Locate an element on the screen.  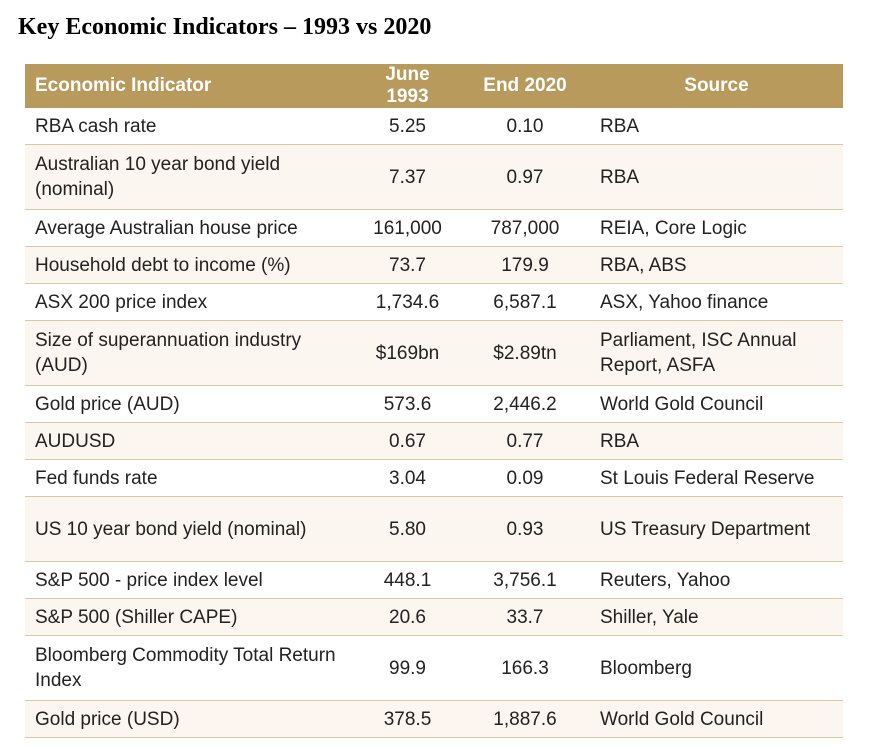
end-2020-cell: 3,756.1 is located at coordinates (525, 580).